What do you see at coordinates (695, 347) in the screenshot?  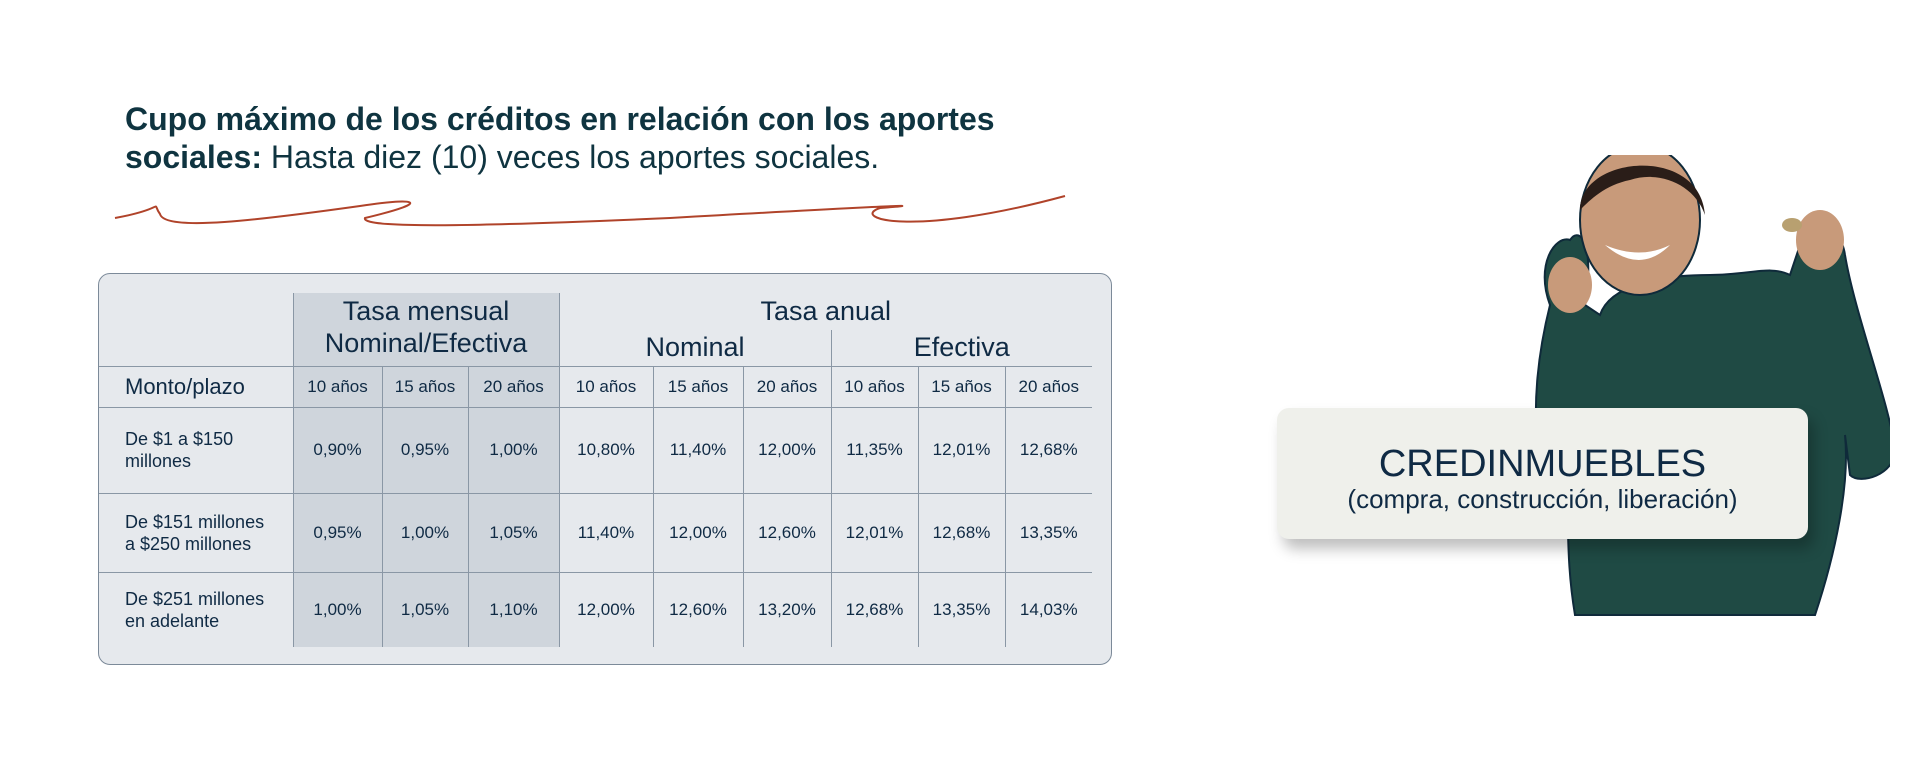 I see `header-nominal: Nominal` at bounding box center [695, 347].